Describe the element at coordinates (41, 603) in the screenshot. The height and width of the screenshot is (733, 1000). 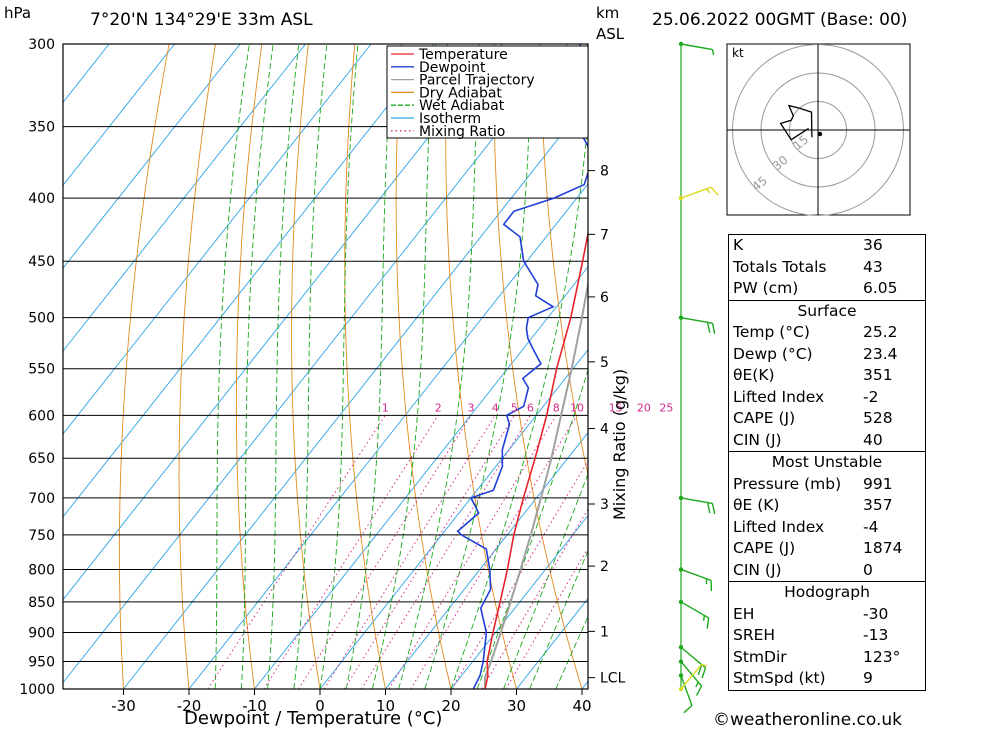
I see `pressure-tick-label: 850` at that location.